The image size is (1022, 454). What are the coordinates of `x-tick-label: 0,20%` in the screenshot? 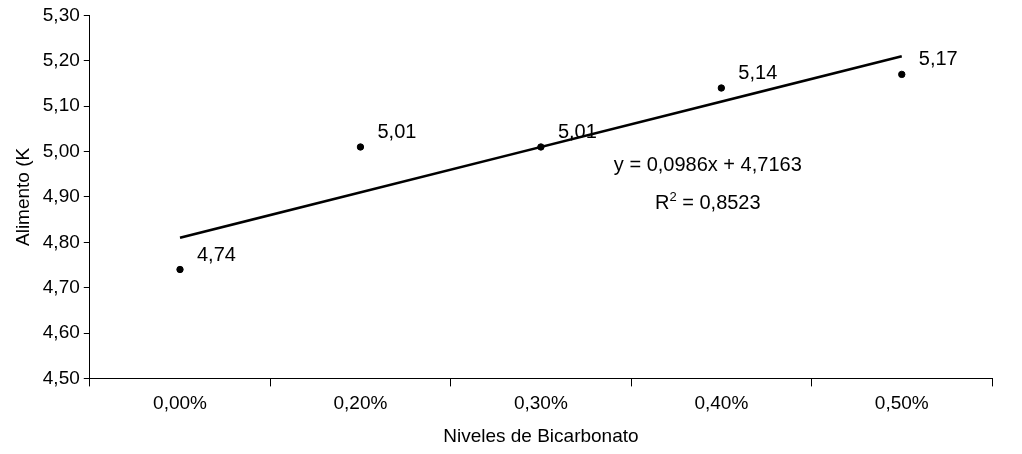 It's located at (360, 403).